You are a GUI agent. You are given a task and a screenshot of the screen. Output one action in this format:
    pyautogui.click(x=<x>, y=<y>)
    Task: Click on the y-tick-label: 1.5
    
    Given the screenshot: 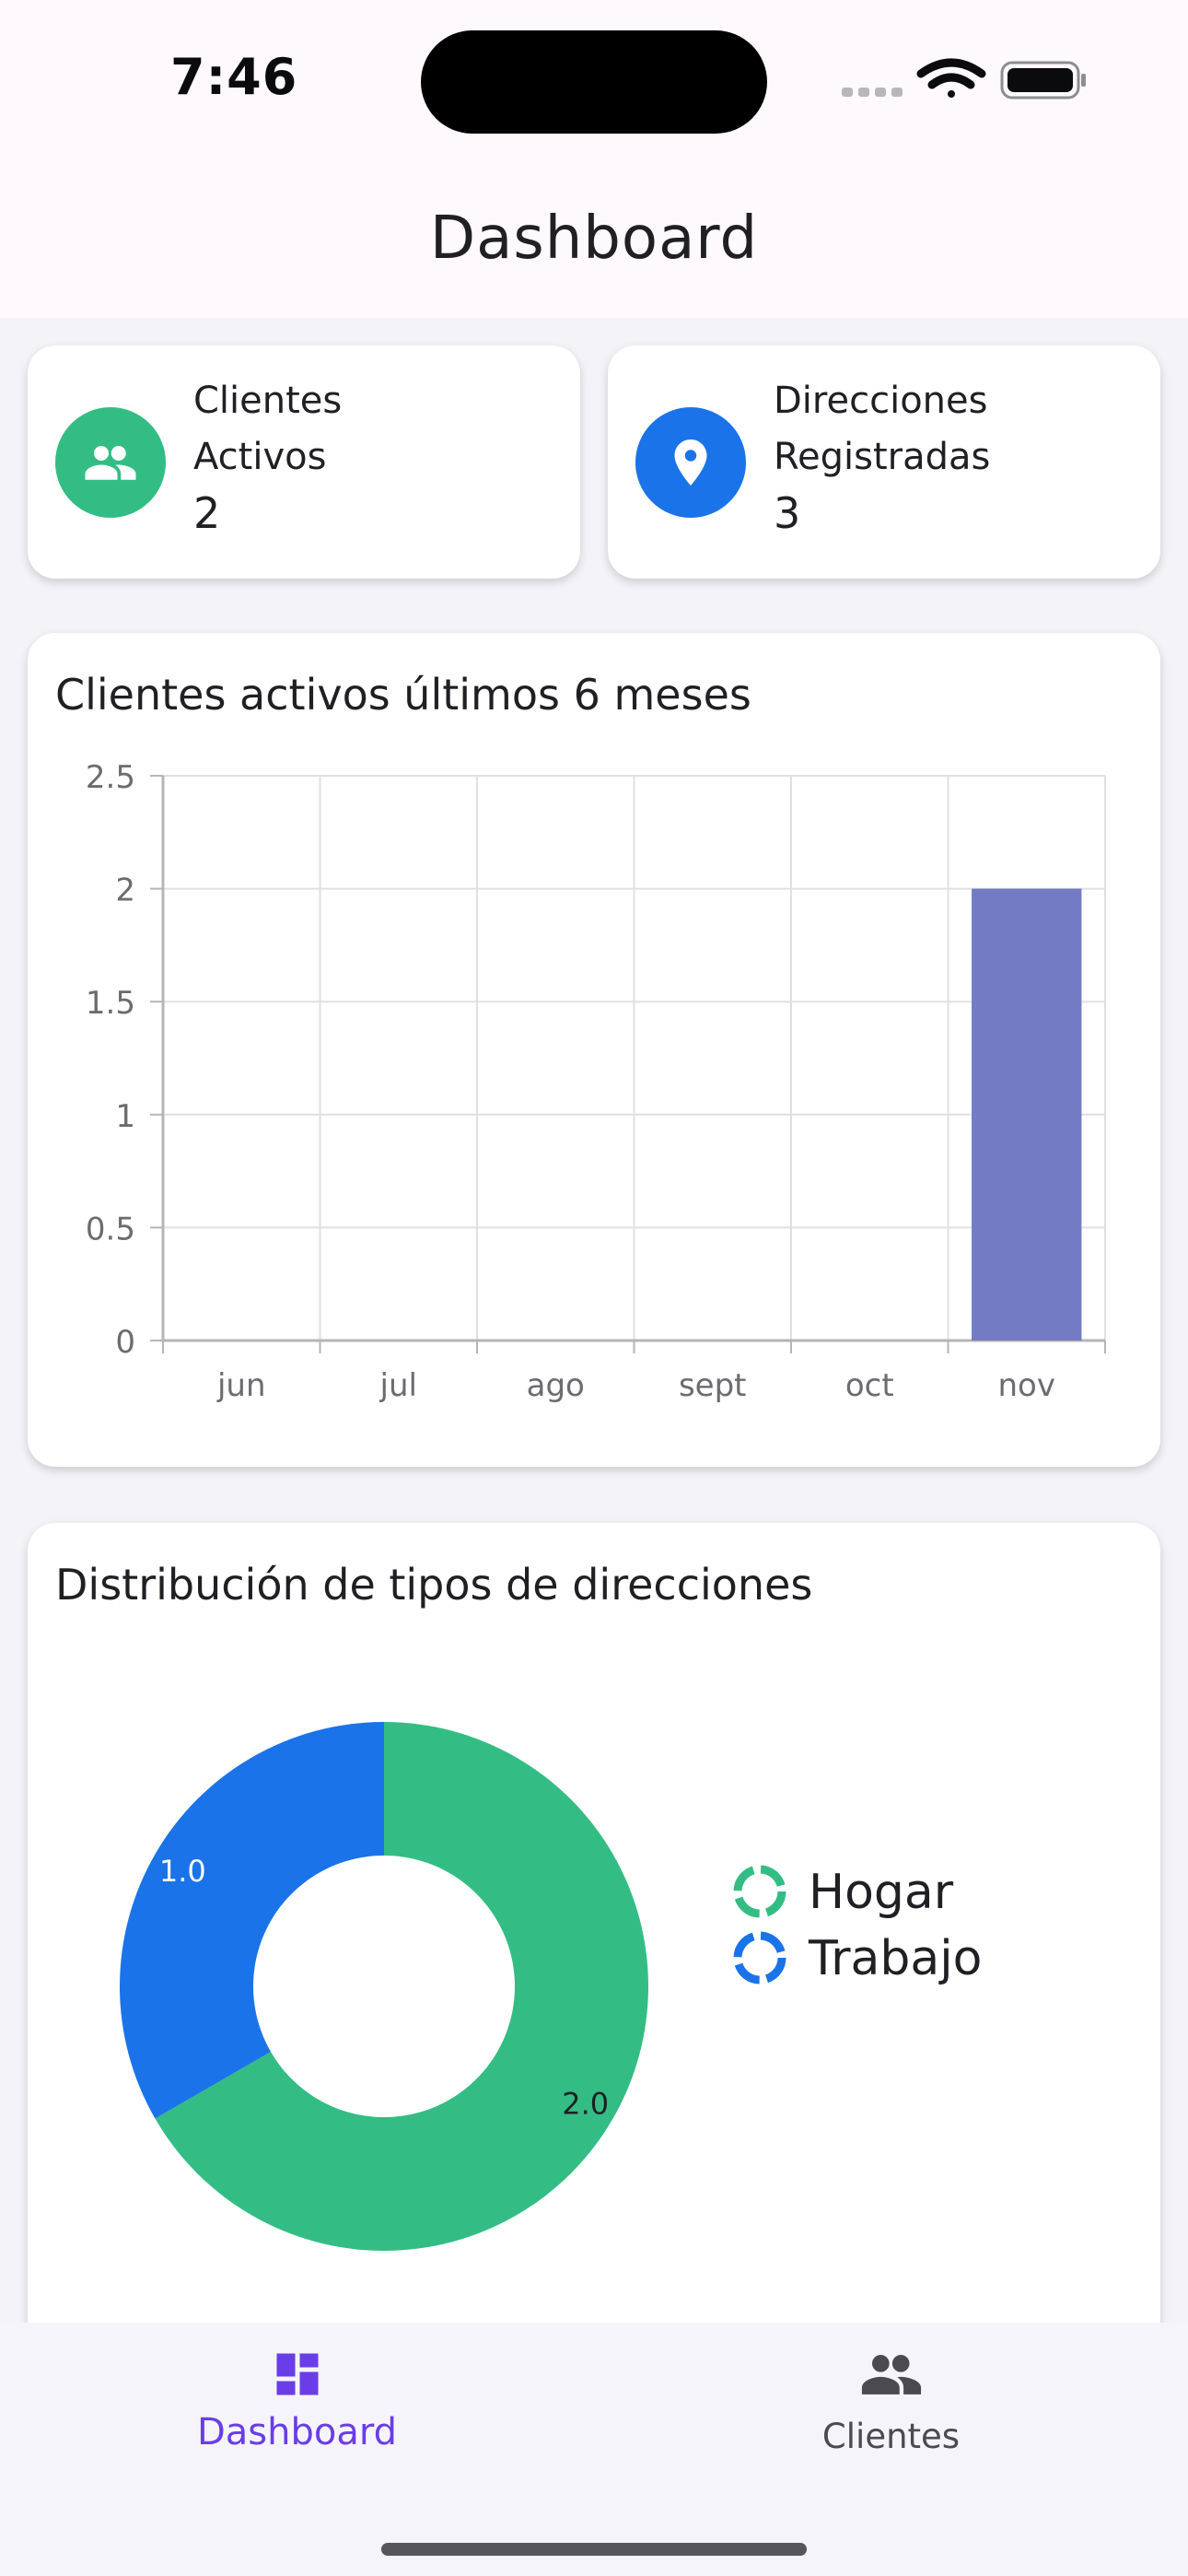 What is the action you would take?
    pyautogui.click(x=111, y=1004)
    